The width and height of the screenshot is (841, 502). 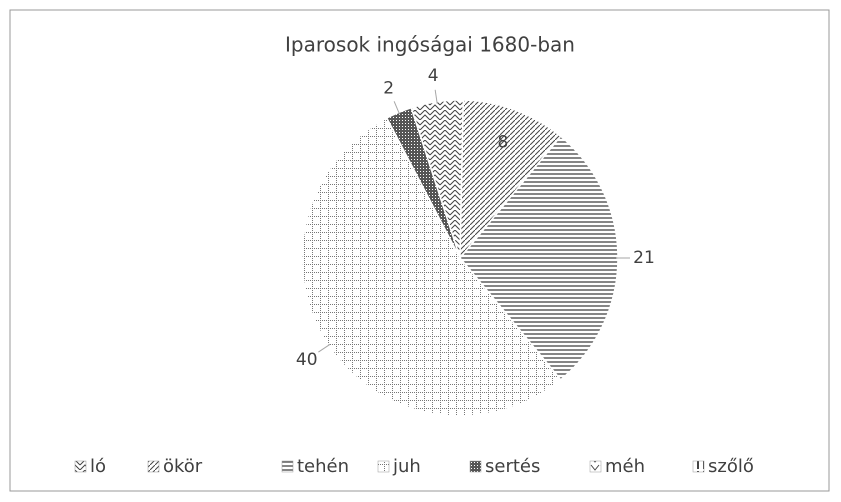 I want to click on legend-label: sertés, so click(x=512, y=466).